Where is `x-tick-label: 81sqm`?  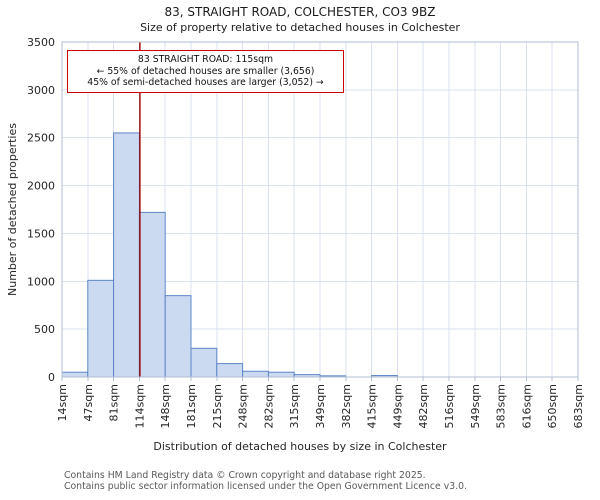
x-tick-label: 81sqm is located at coordinates (114, 402).